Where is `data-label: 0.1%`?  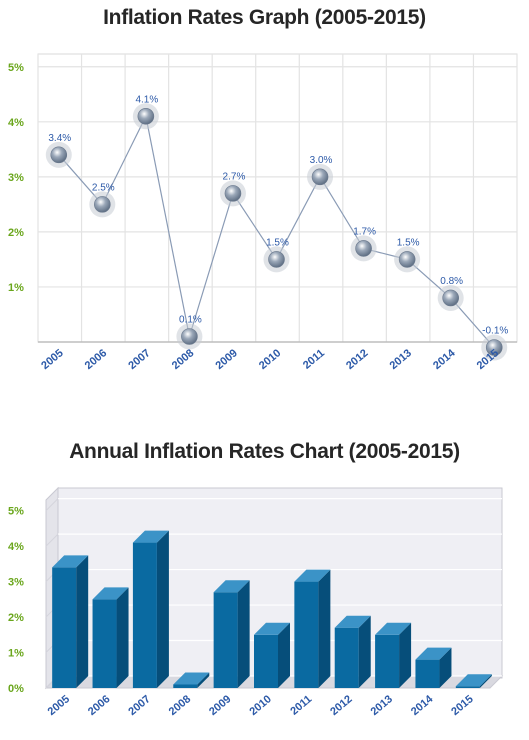
data-label: 0.1% is located at coordinates (190, 319).